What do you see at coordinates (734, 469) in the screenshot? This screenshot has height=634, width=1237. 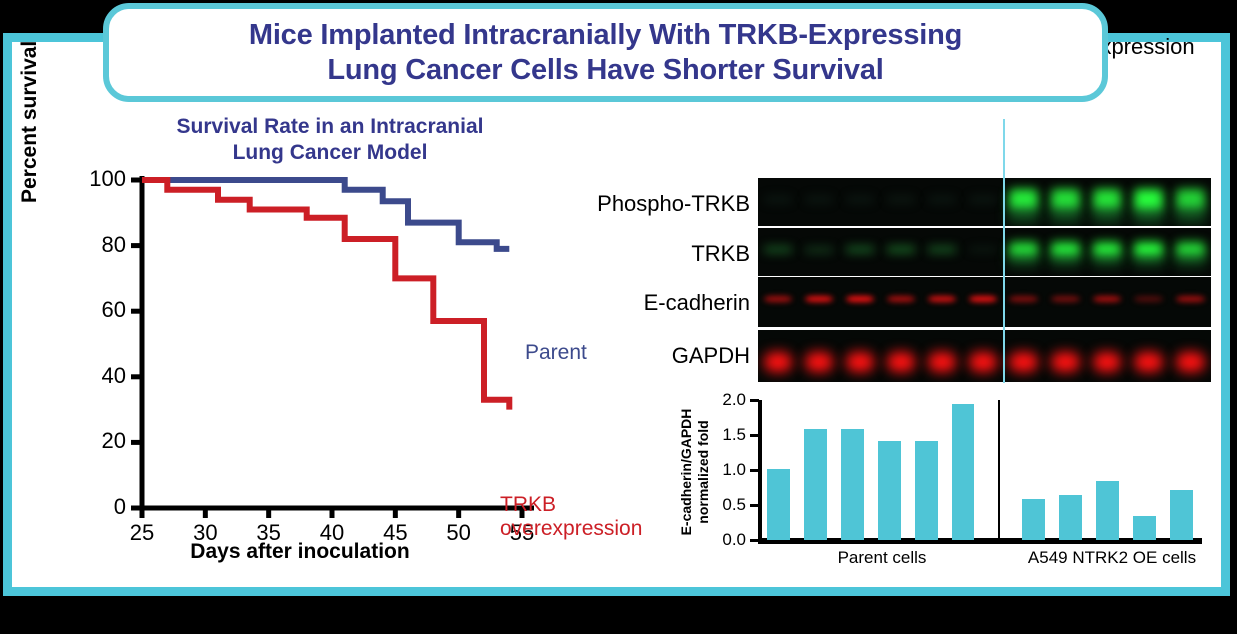 I see `bar-y-tick-label: 1.0` at bounding box center [734, 469].